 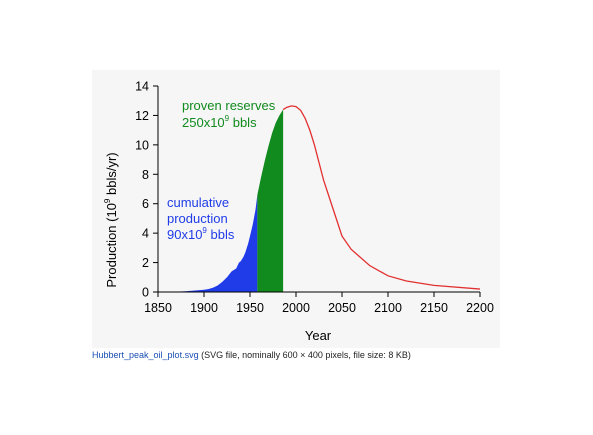 I want to click on x-tick-label: 1850, so click(x=158, y=308).